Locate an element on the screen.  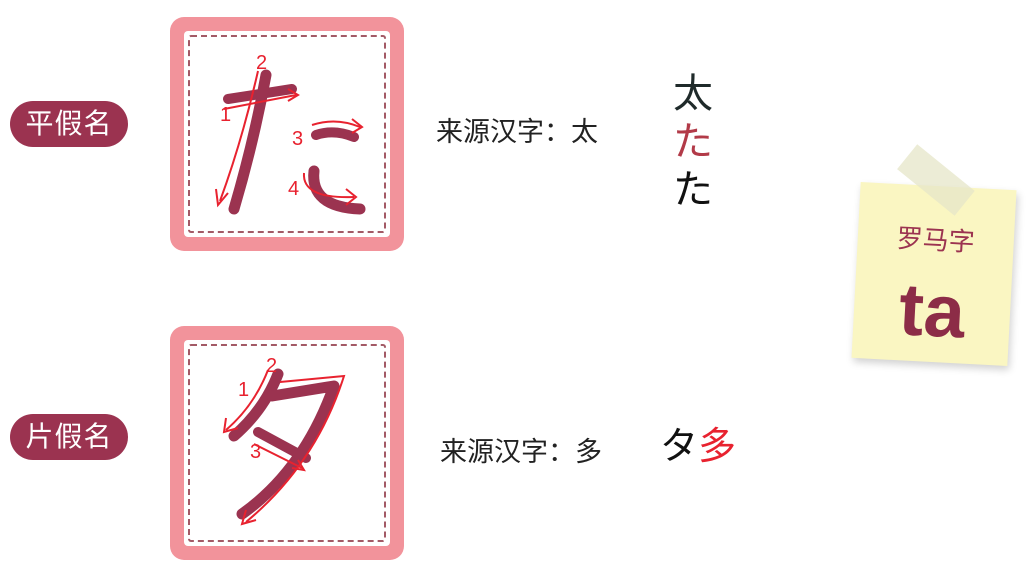
katakana-origin-chars: タ多 is located at coordinates (698, 446).